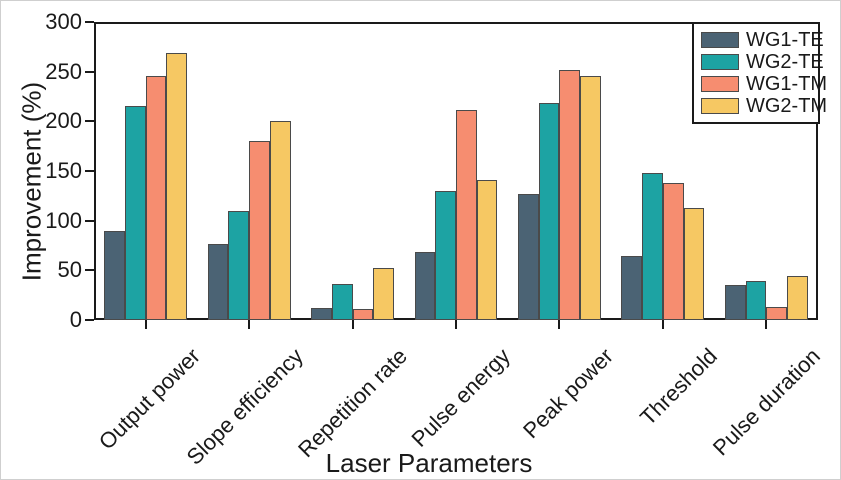 This screenshot has width=841, height=480. Describe the element at coordinates (429, 463) in the screenshot. I see `x-axis-title: Laser Parameters` at that location.